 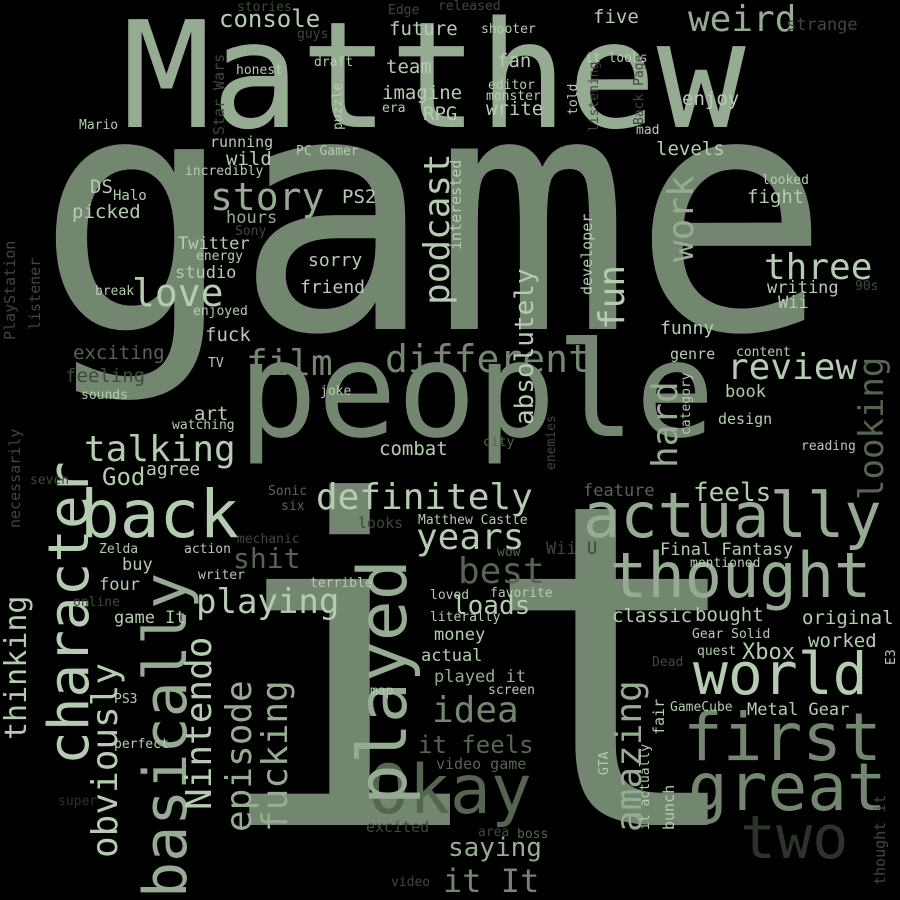 What do you see at coordinates (99, 125) in the screenshot?
I see `word-mario: Mario` at bounding box center [99, 125].